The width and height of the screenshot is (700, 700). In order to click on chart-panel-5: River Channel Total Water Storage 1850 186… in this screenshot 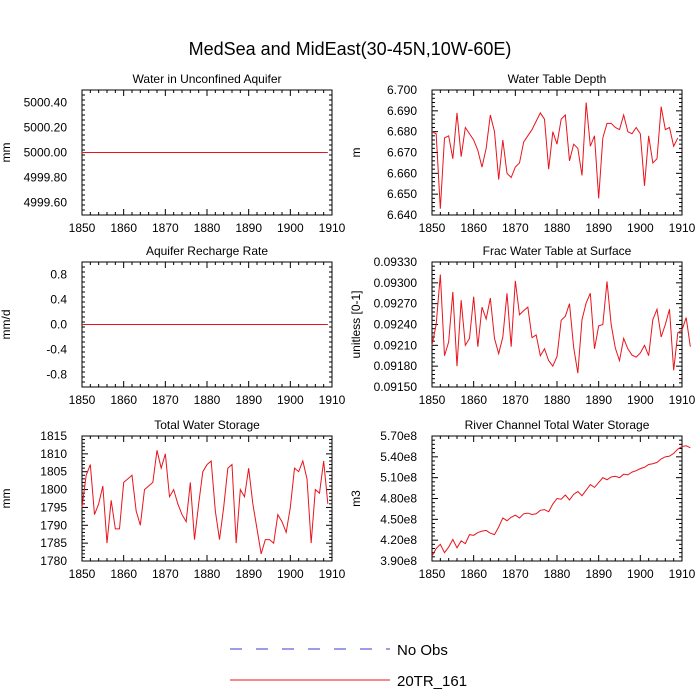, I will do `click(522, 499)`.